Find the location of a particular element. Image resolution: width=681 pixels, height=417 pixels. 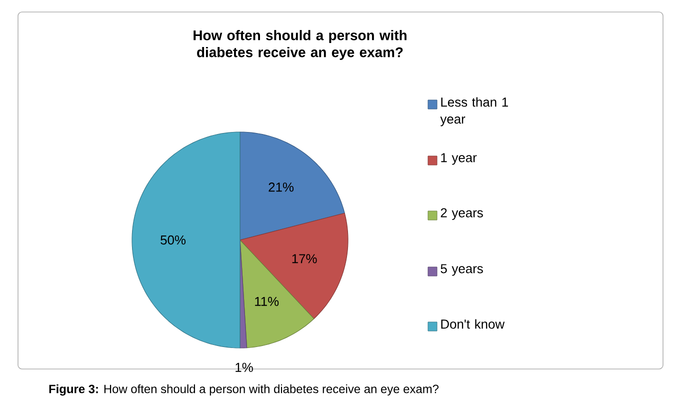

data-label: 1% is located at coordinates (244, 367).